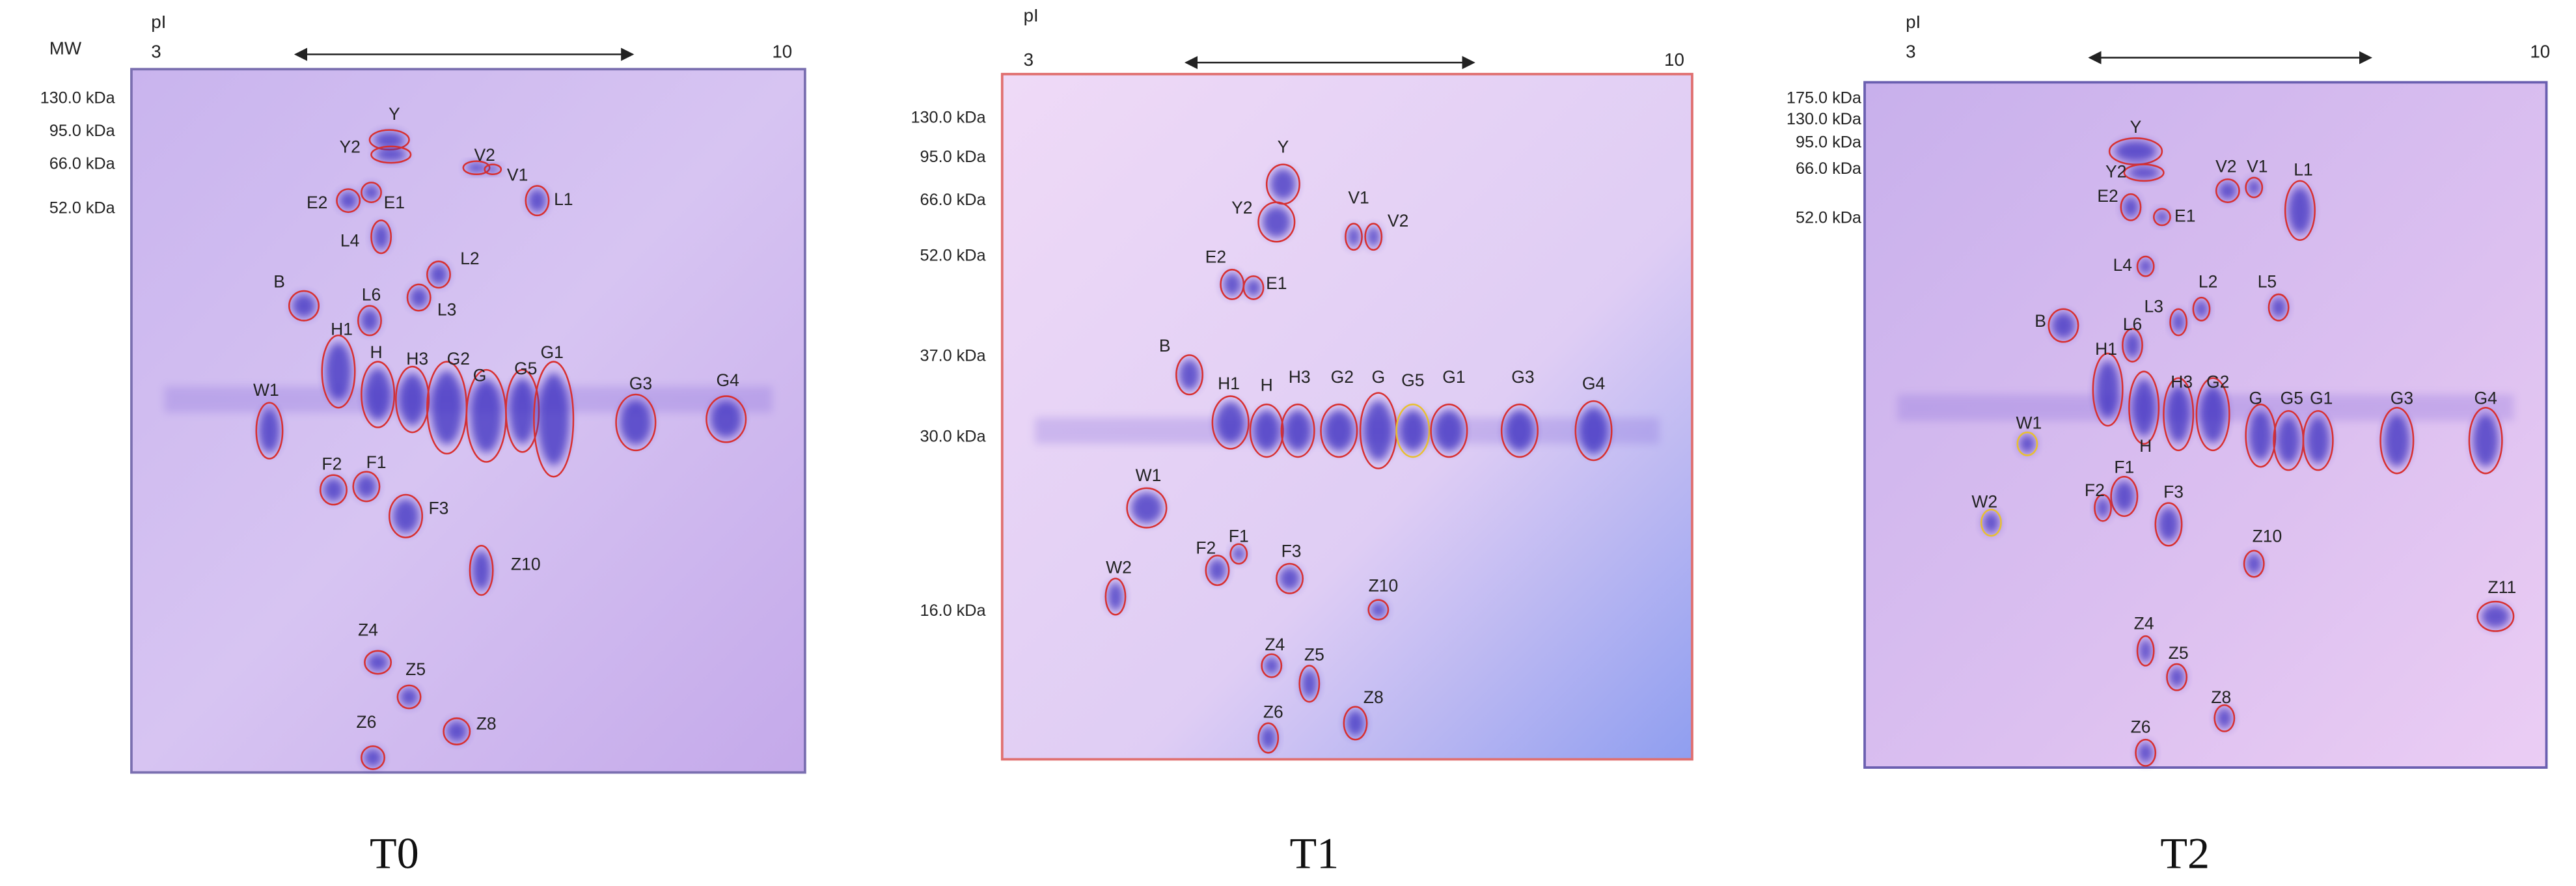  What do you see at coordinates (2255, 398) in the screenshot?
I see `spot-label: G` at bounding box center [2255, 398].